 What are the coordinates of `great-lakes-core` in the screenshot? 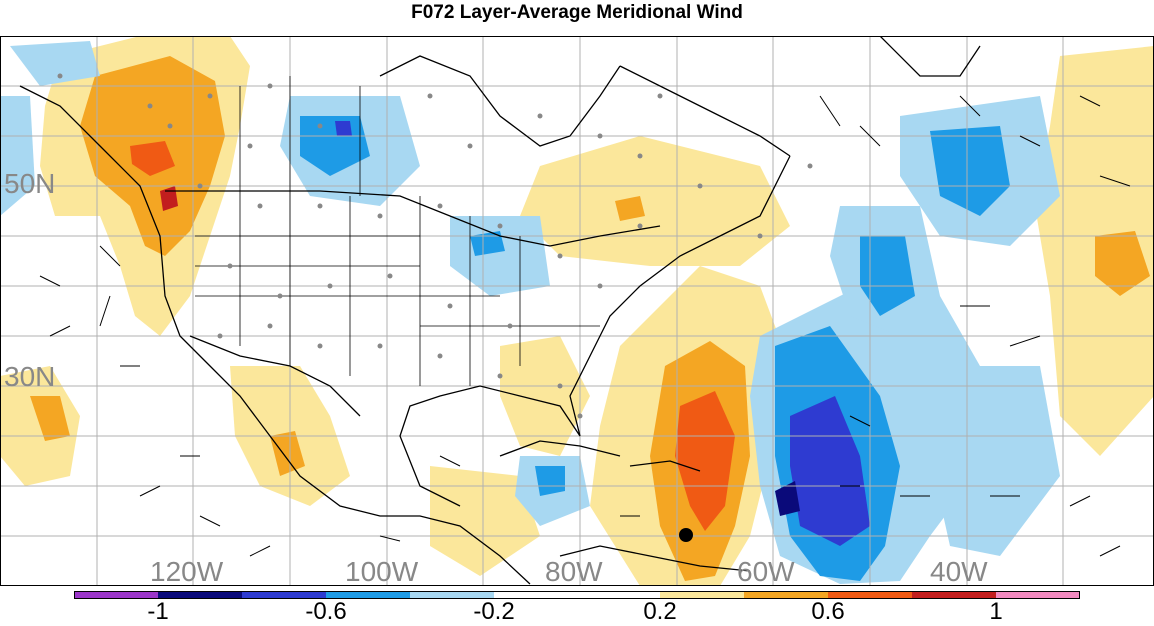 It's located at (487, 243).